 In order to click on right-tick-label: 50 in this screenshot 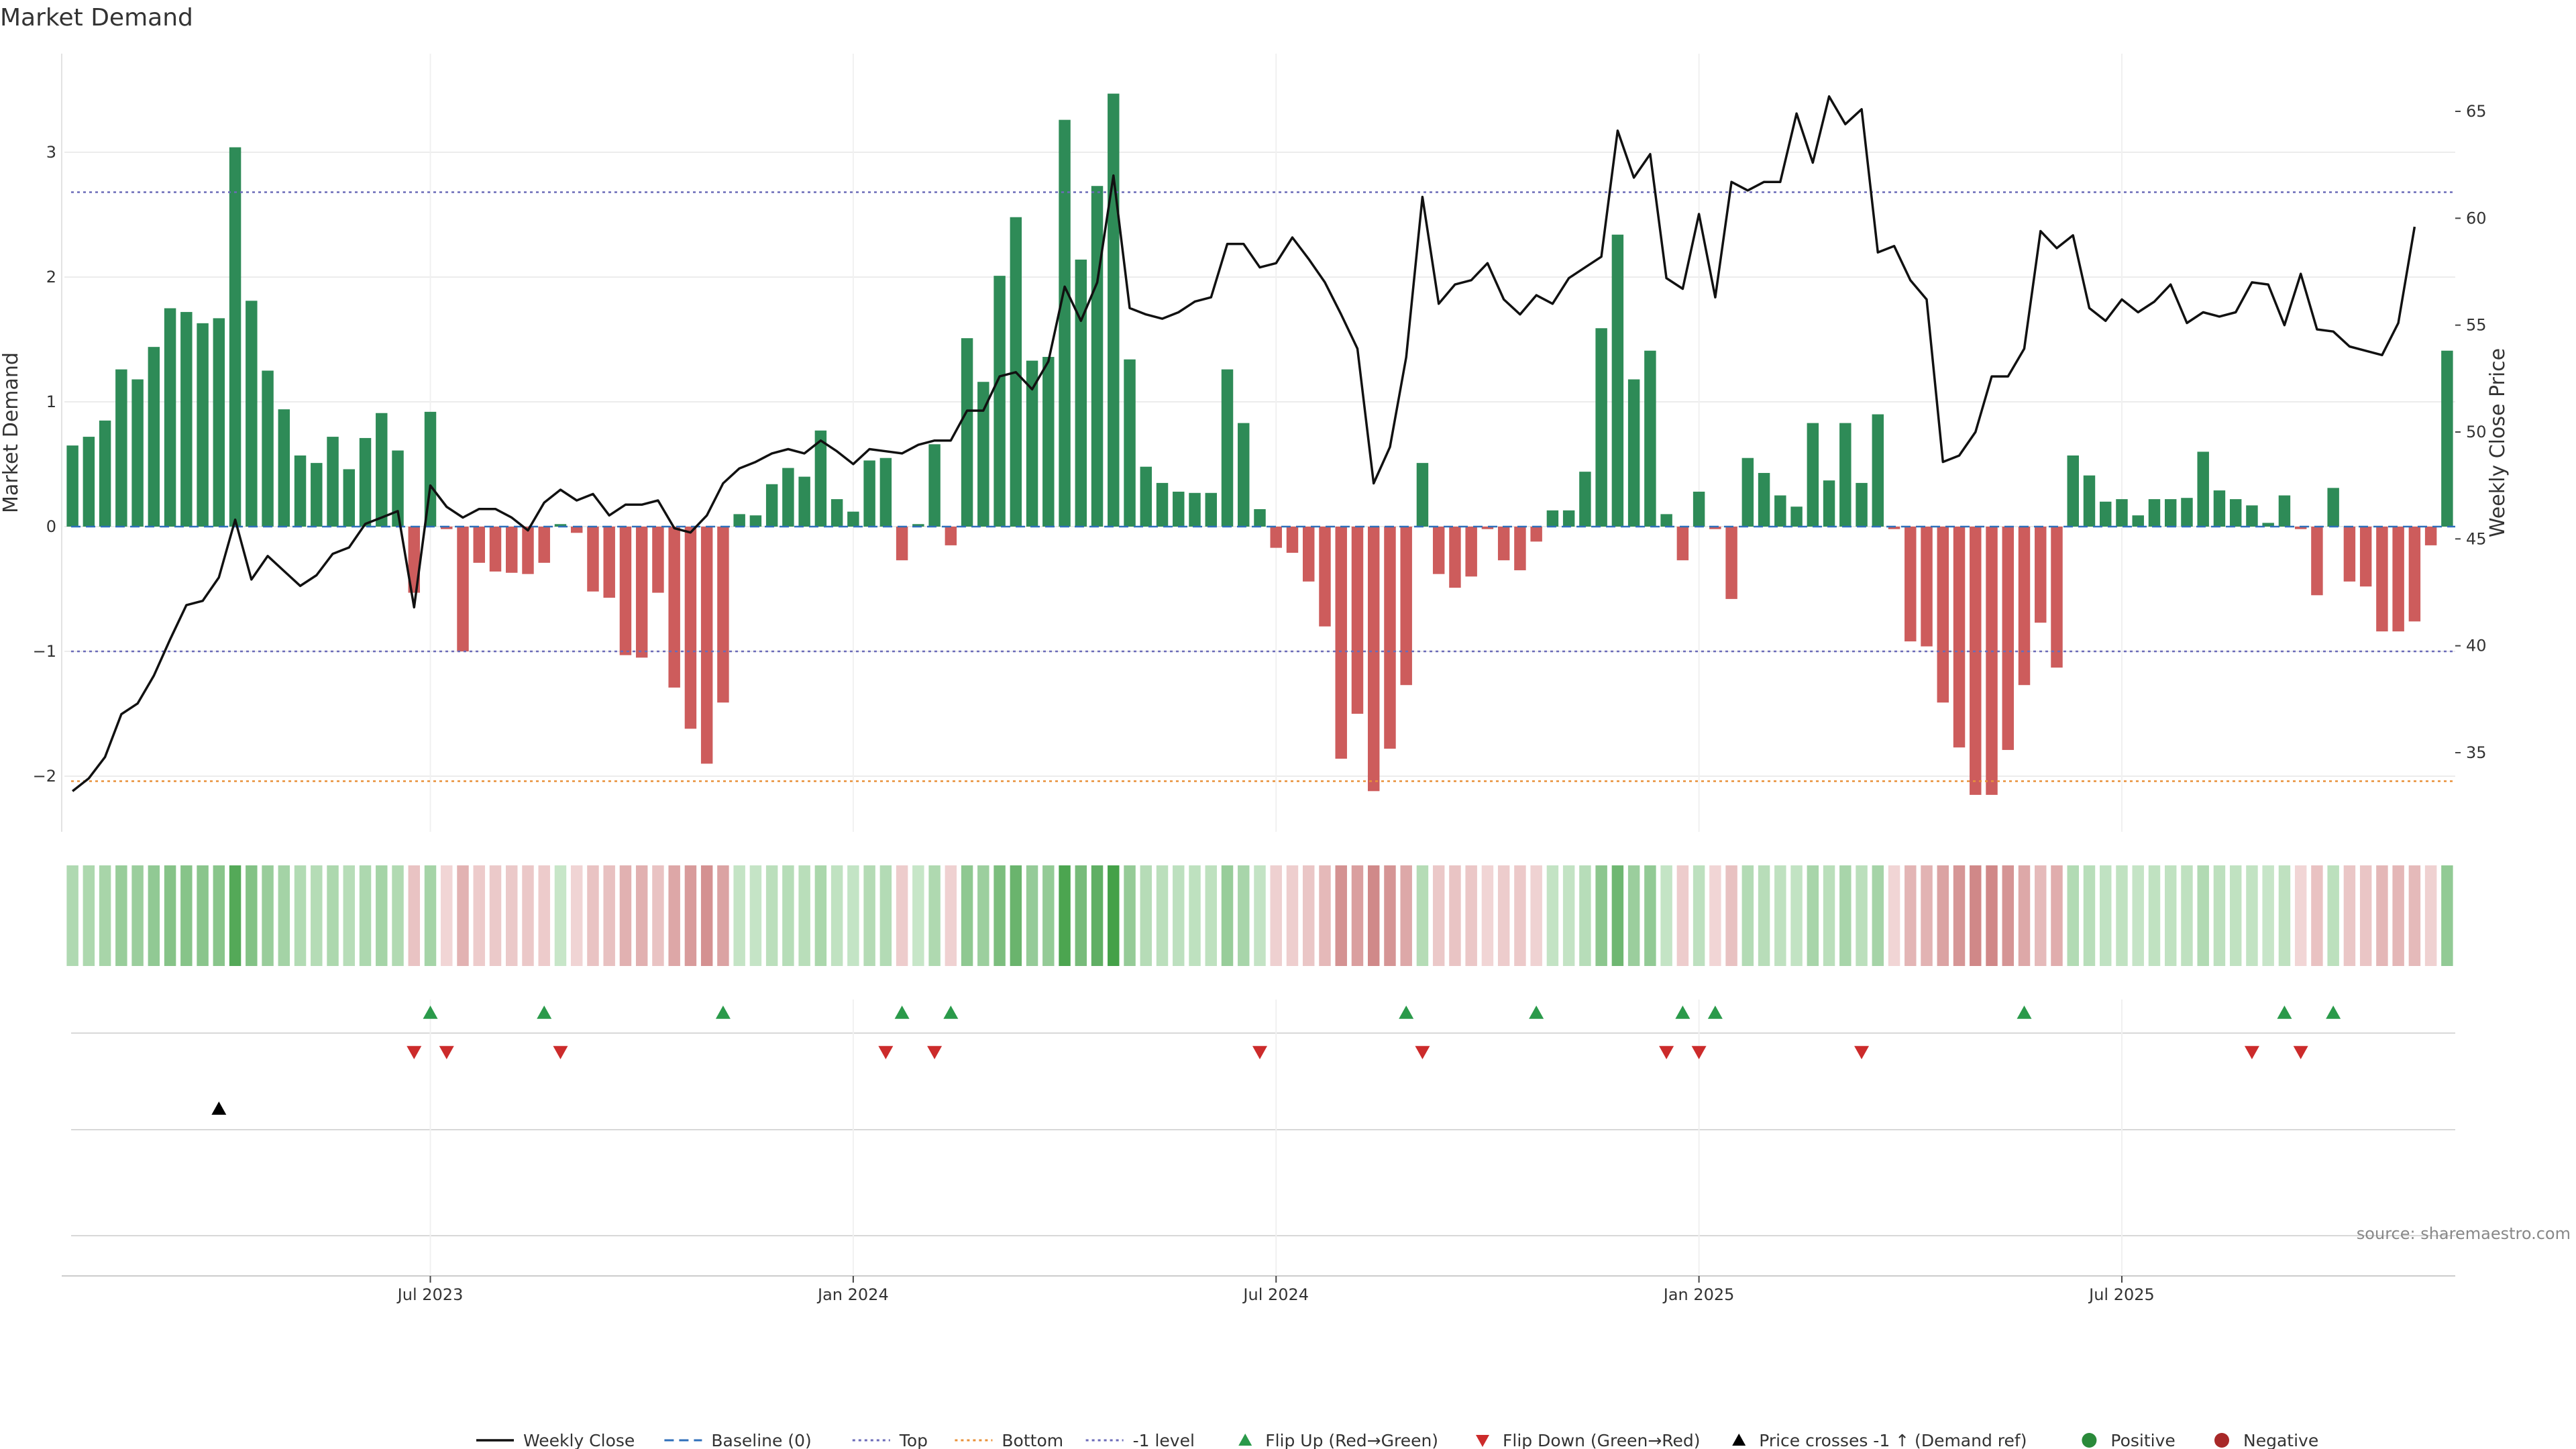, I will do `click(2476, 432)`.